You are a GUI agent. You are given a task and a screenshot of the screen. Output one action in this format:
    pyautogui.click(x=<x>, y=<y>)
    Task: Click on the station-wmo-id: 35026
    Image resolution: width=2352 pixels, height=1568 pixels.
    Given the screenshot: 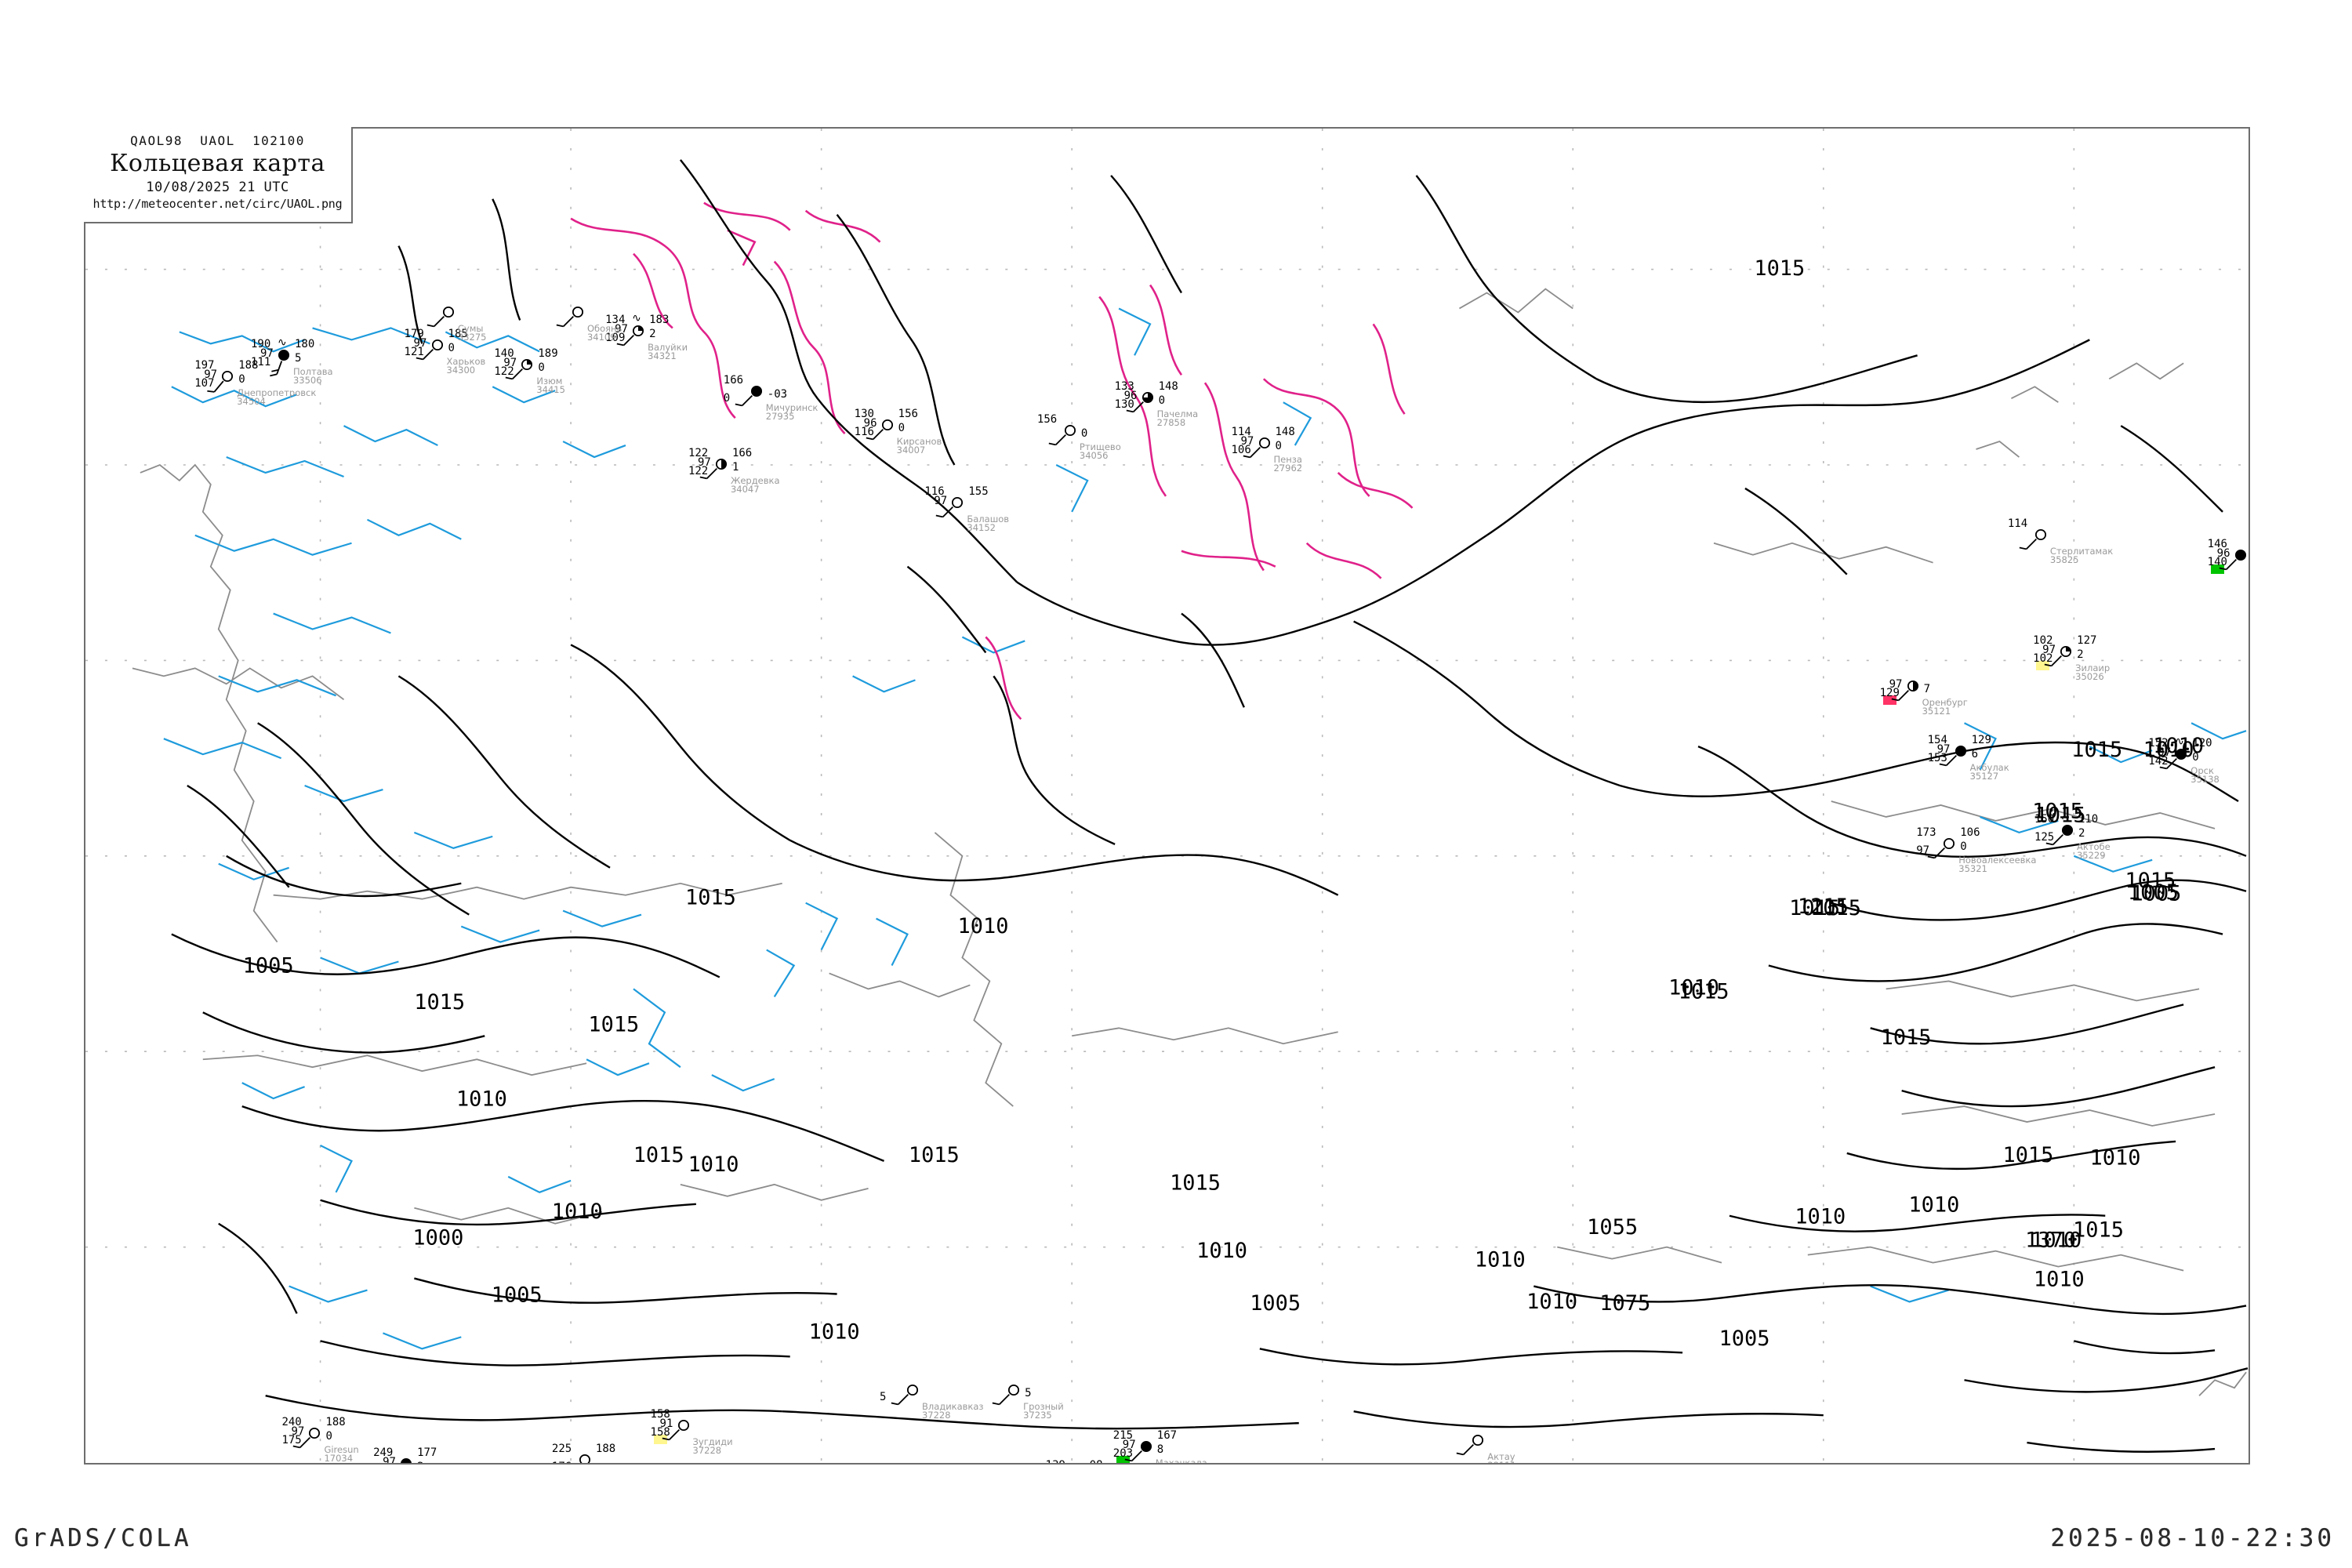 What is the action you would take?
    pyautogui.click(x=2089, y=677)
    